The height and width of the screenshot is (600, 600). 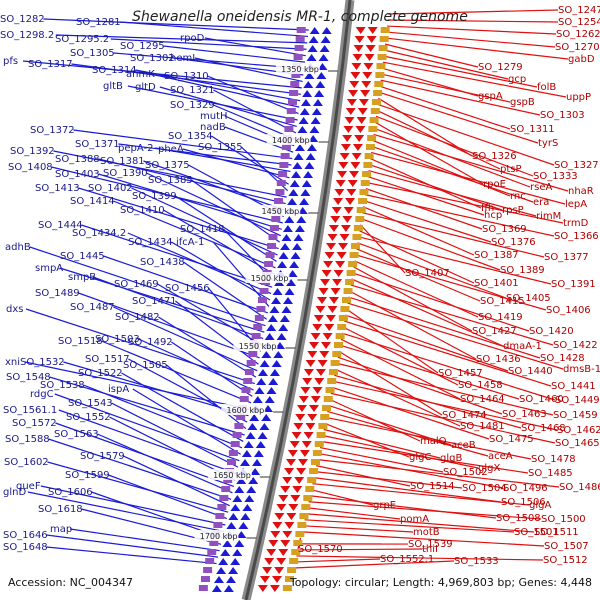 What do you see at coordinates (500, 317) in the screenshot?
I see `reverse-gene-label: SO_1419` at bounding box center [500, 317].